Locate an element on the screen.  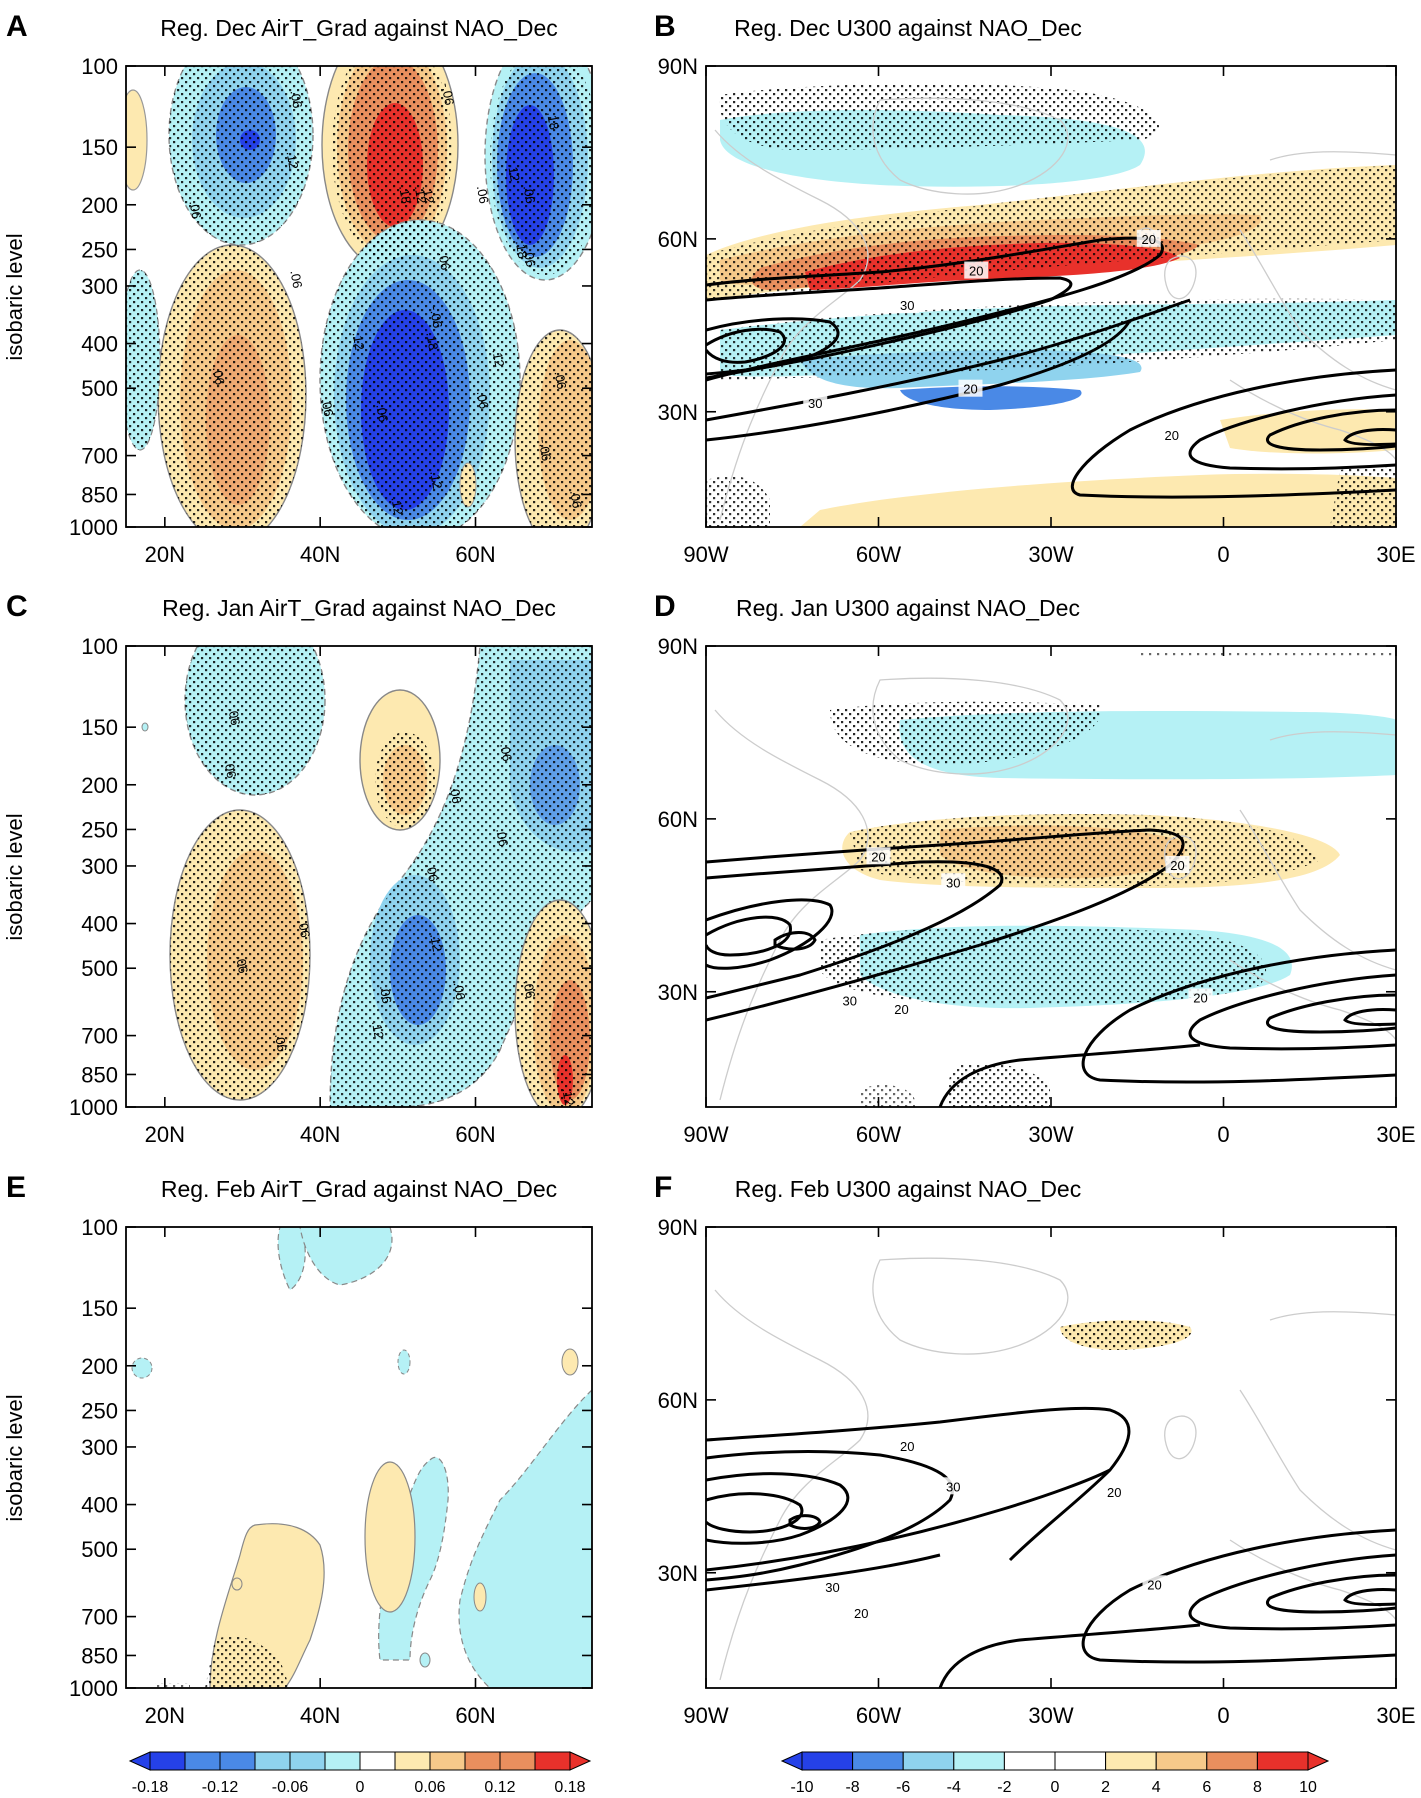
panel-a-x-tick-label: 40N is located at coordinates (320, 554).